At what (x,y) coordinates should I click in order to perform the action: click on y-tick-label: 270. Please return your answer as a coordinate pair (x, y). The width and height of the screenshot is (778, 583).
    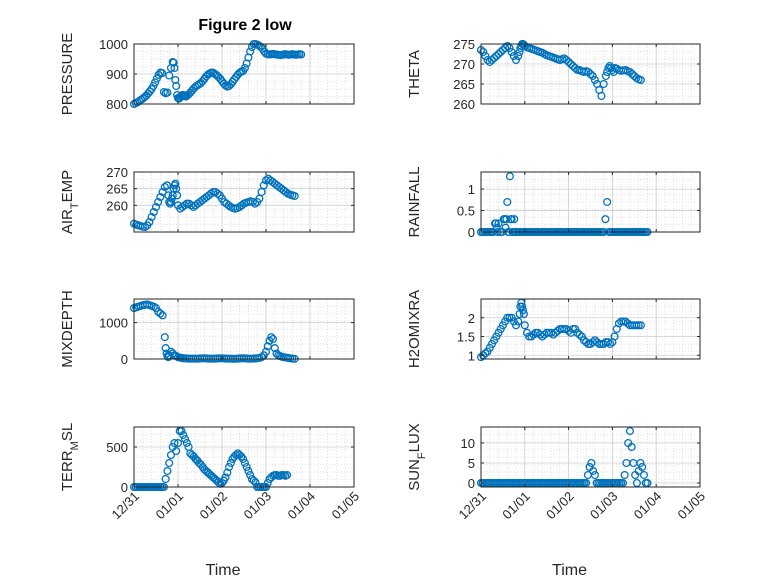
    Looking at the image, I should click on (117, 172).